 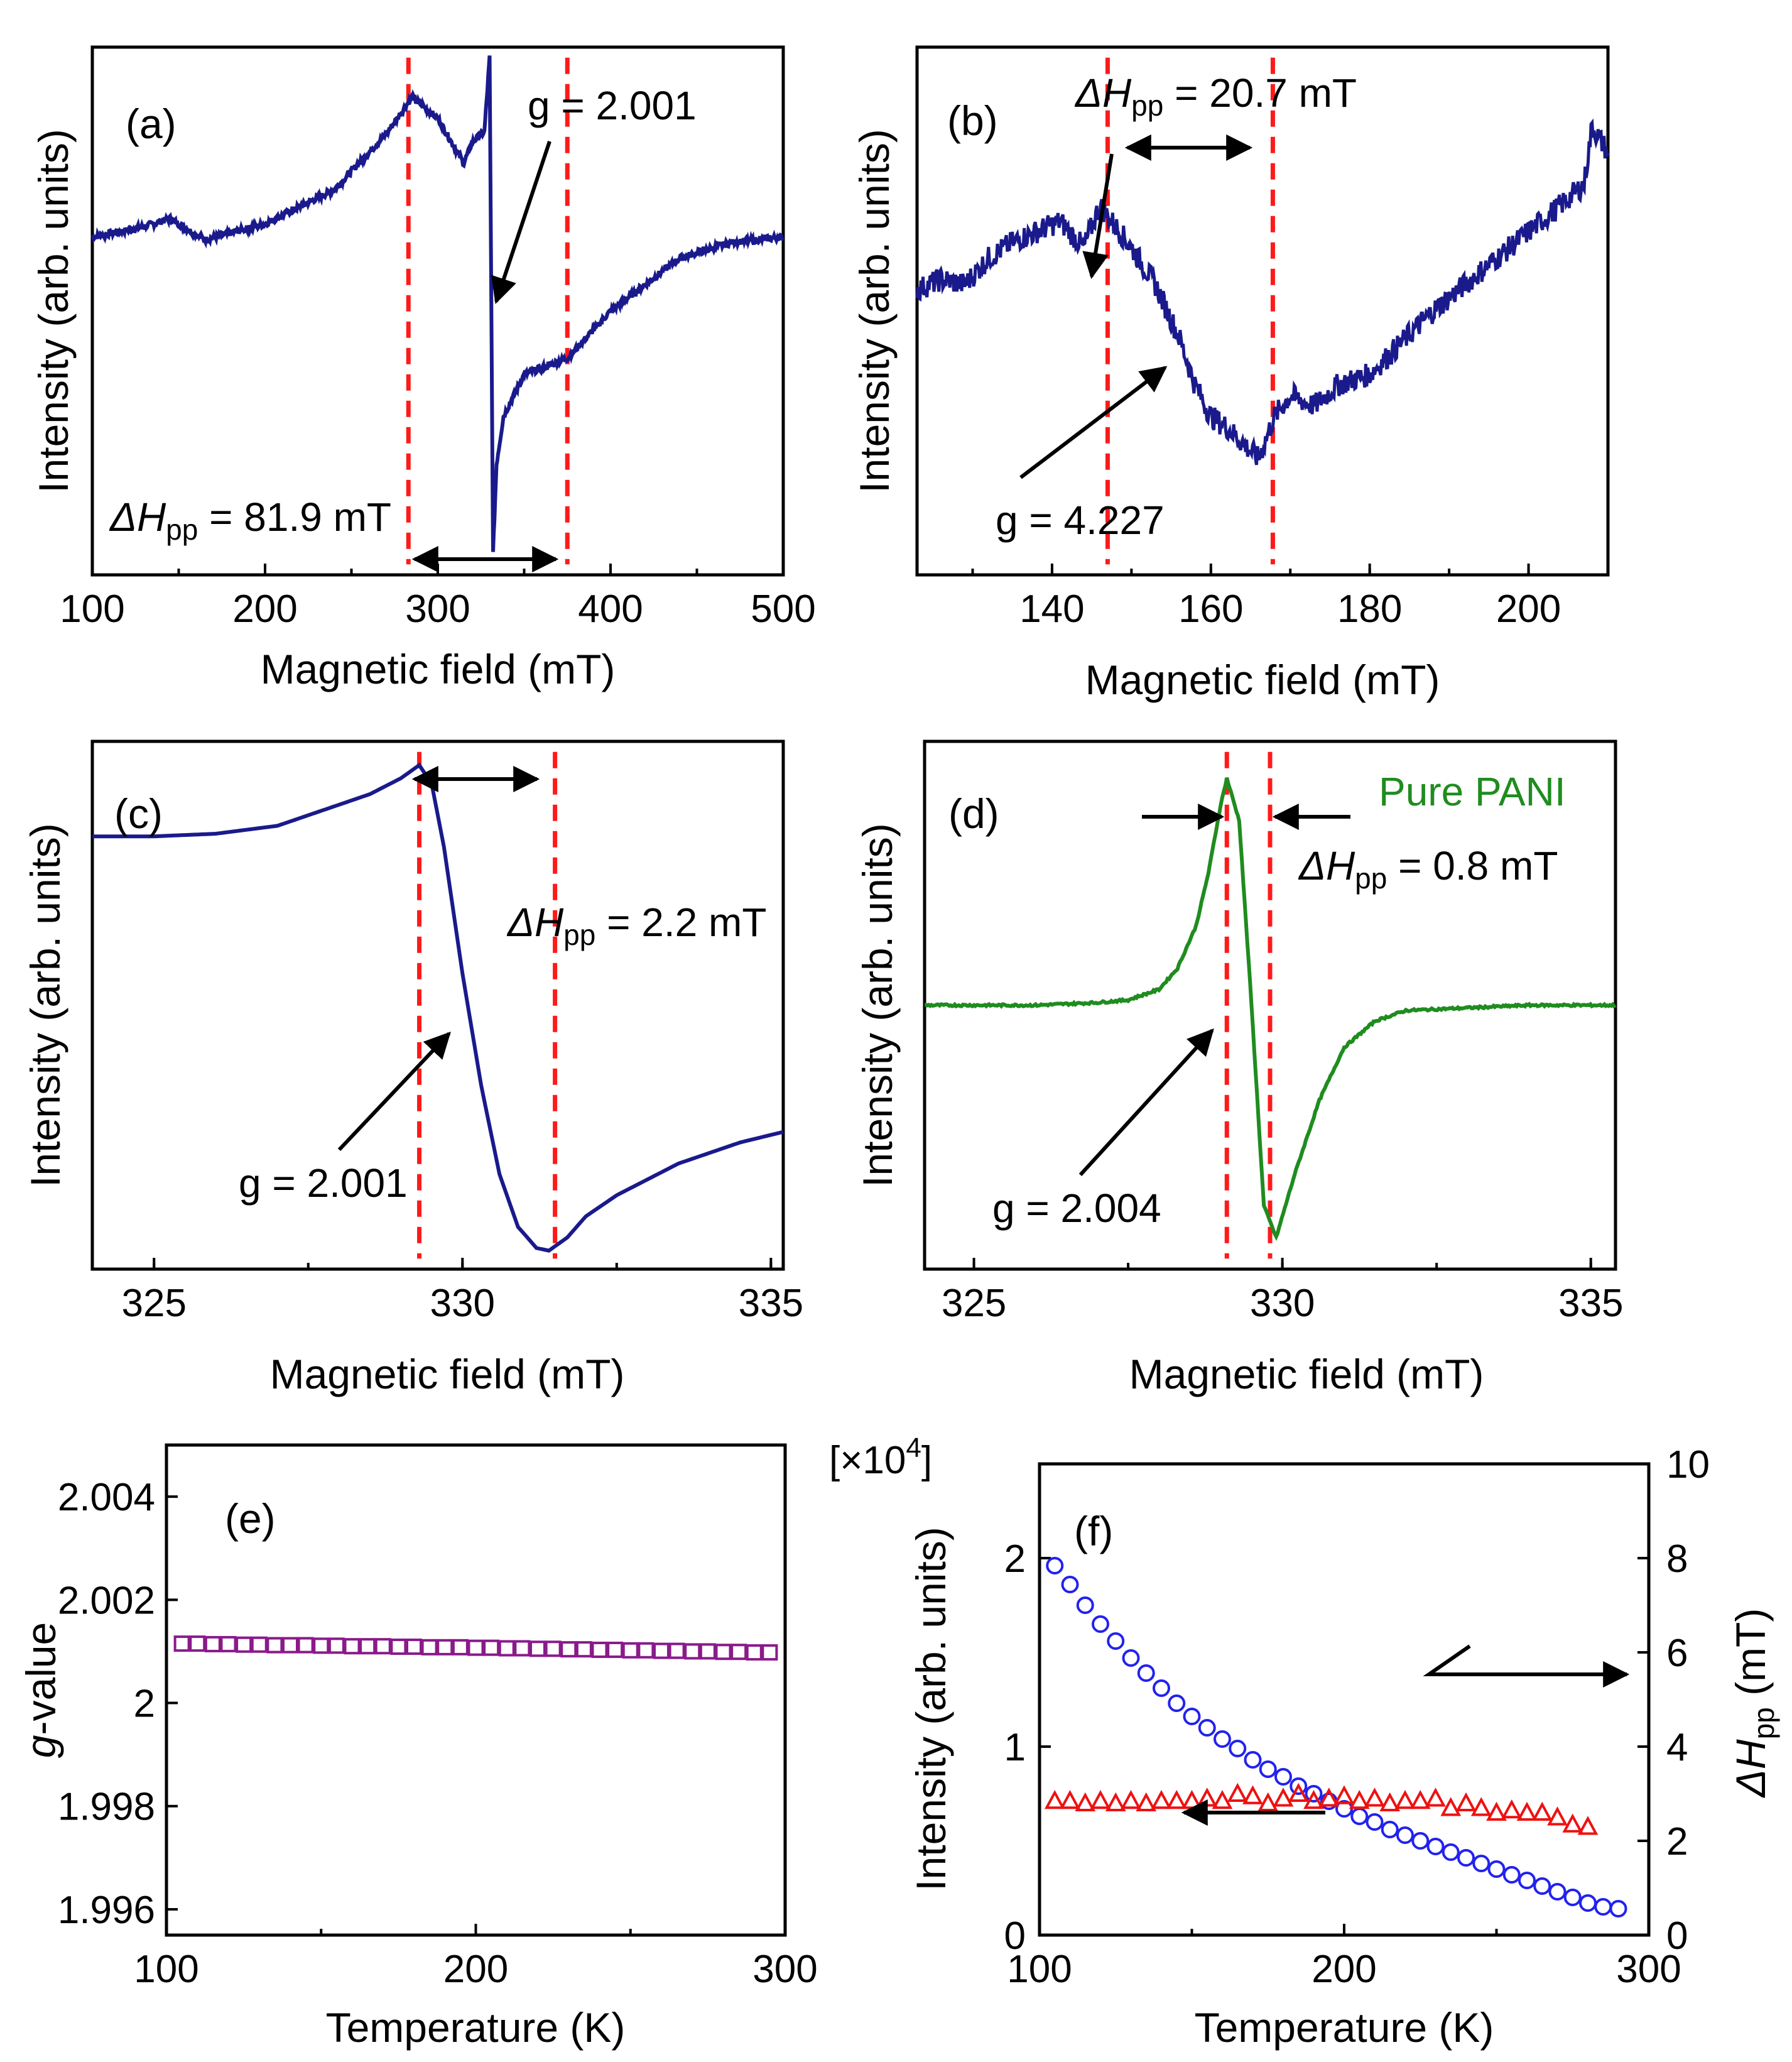 What do you see at coordinates (1015, 1559) in the screenshot?
I see `y-tick-label-f-2: 2` at bounding box center [1015, 1559].